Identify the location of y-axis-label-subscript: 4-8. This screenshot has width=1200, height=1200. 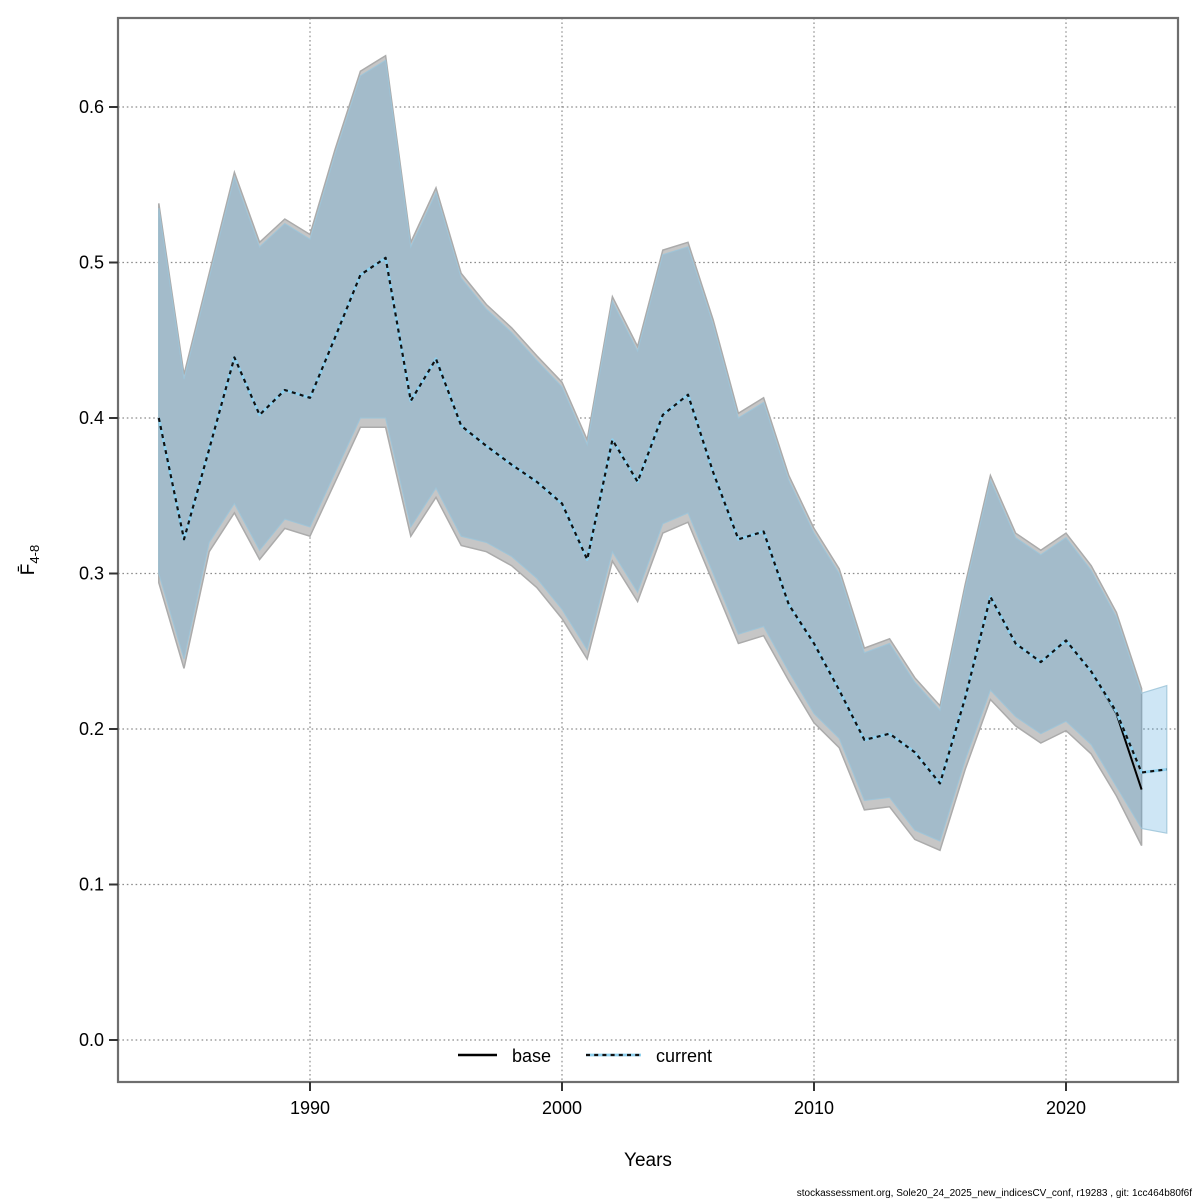
(34, 554).